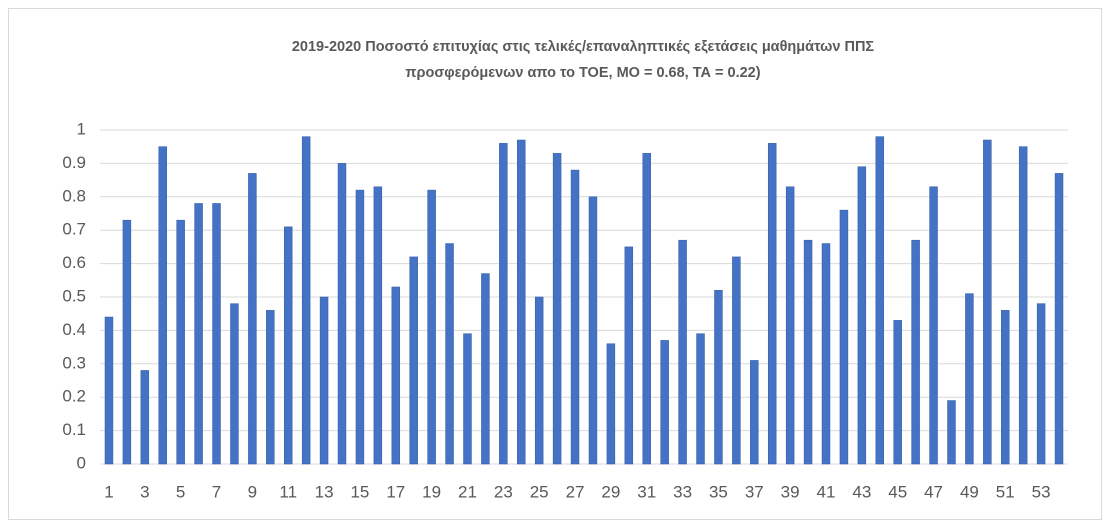 The height and width of the screenshot is (525, 1110). What do you see at coordinates (826, 491) in the screenshot?
I see `x-tick-label: 41` at bounding box center [826, 491].